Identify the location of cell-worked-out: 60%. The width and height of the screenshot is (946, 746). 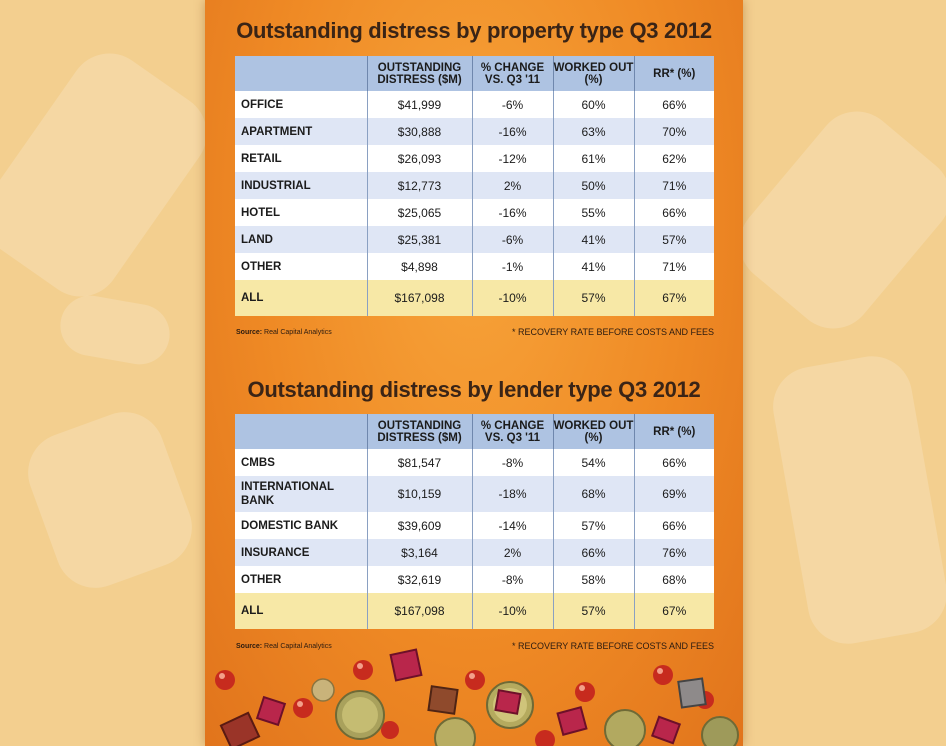
(593, 104).